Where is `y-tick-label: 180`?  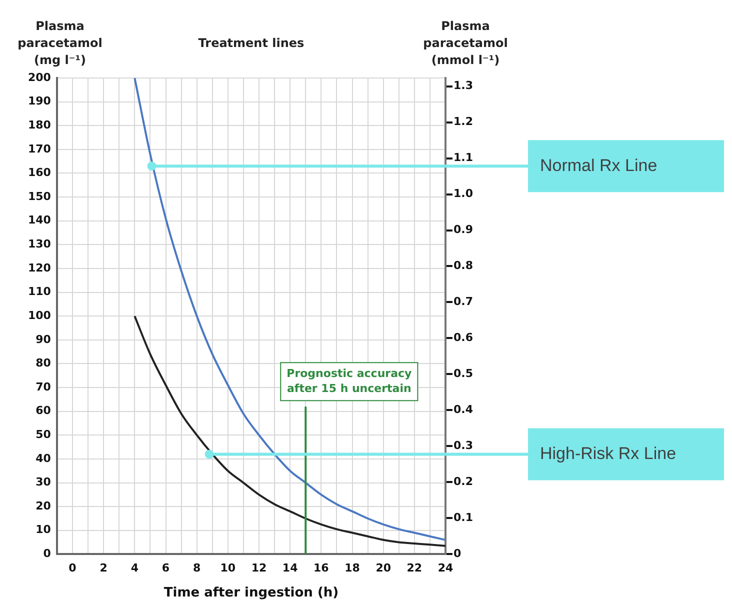 y-tick-label: 180 is located at coordinates (40, 125).